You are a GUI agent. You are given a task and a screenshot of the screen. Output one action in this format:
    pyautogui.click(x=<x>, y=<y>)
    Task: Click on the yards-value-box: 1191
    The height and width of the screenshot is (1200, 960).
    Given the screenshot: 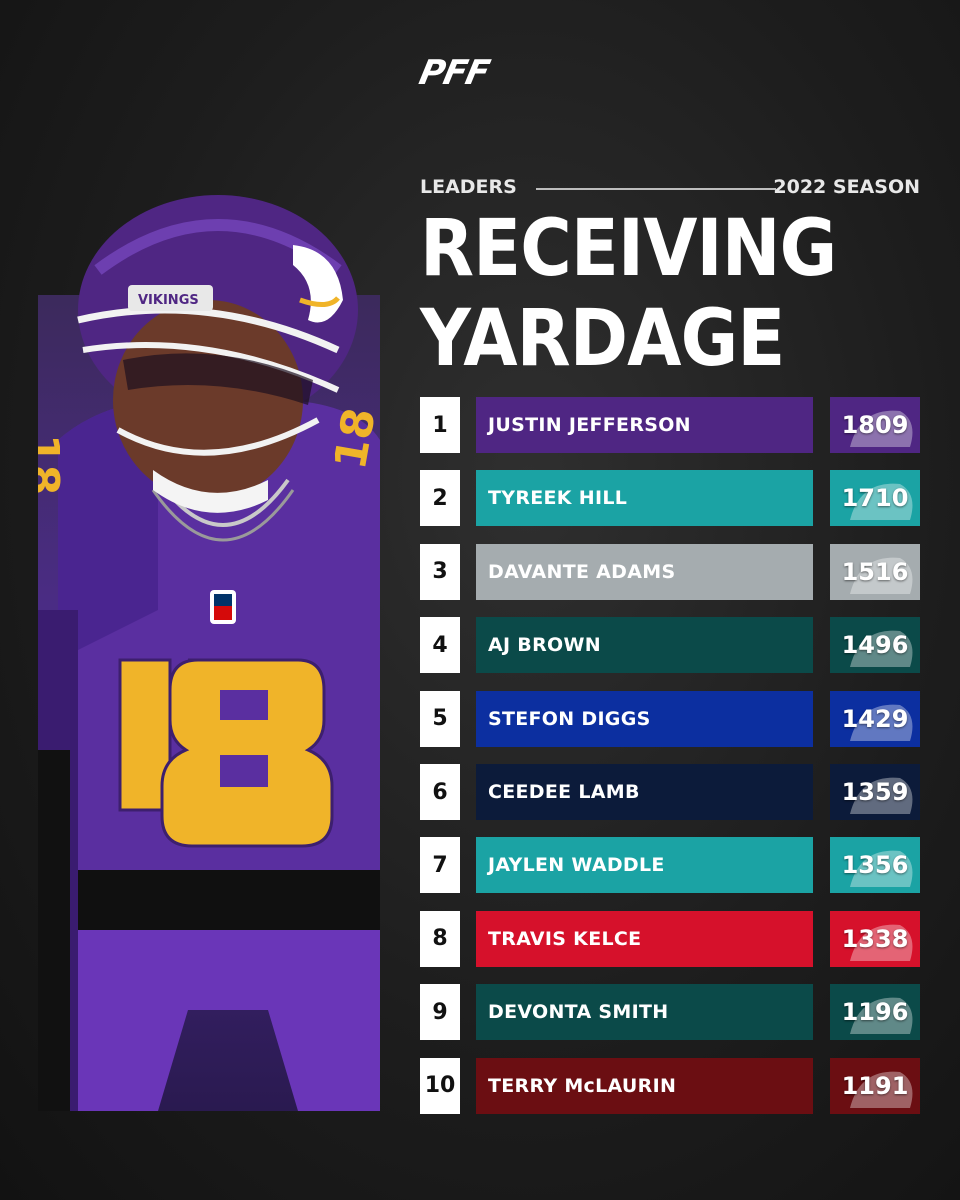 What is the action you would take?
    pyautogui.click(x=875, y=1085)
    